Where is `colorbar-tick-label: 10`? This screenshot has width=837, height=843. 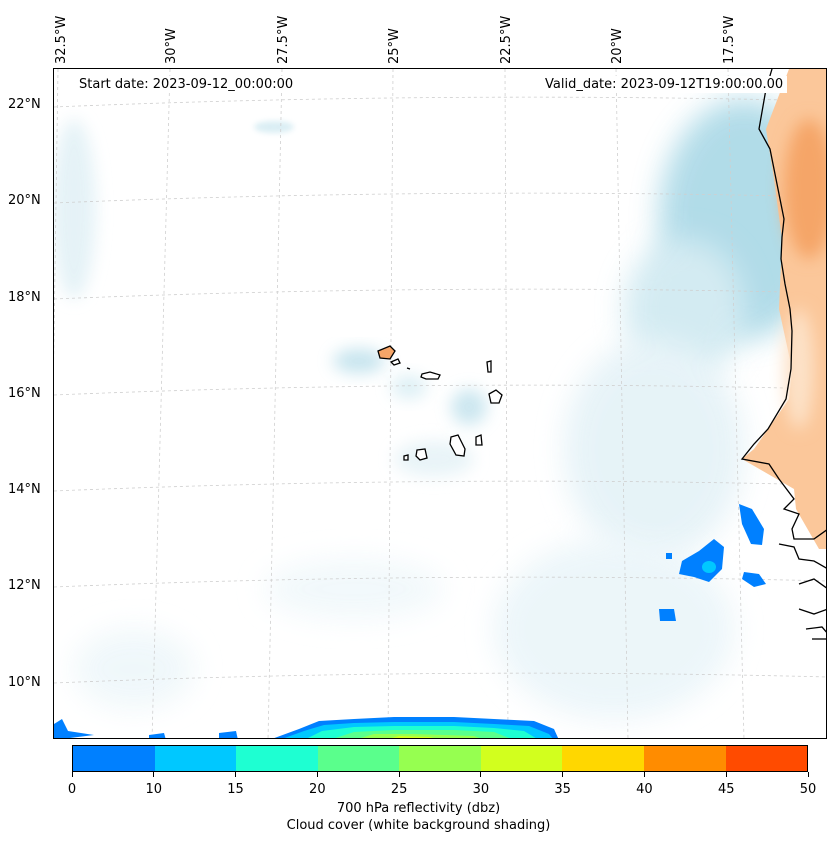
colorbar-tick-label: 10 is located at coordinates (154, 789).